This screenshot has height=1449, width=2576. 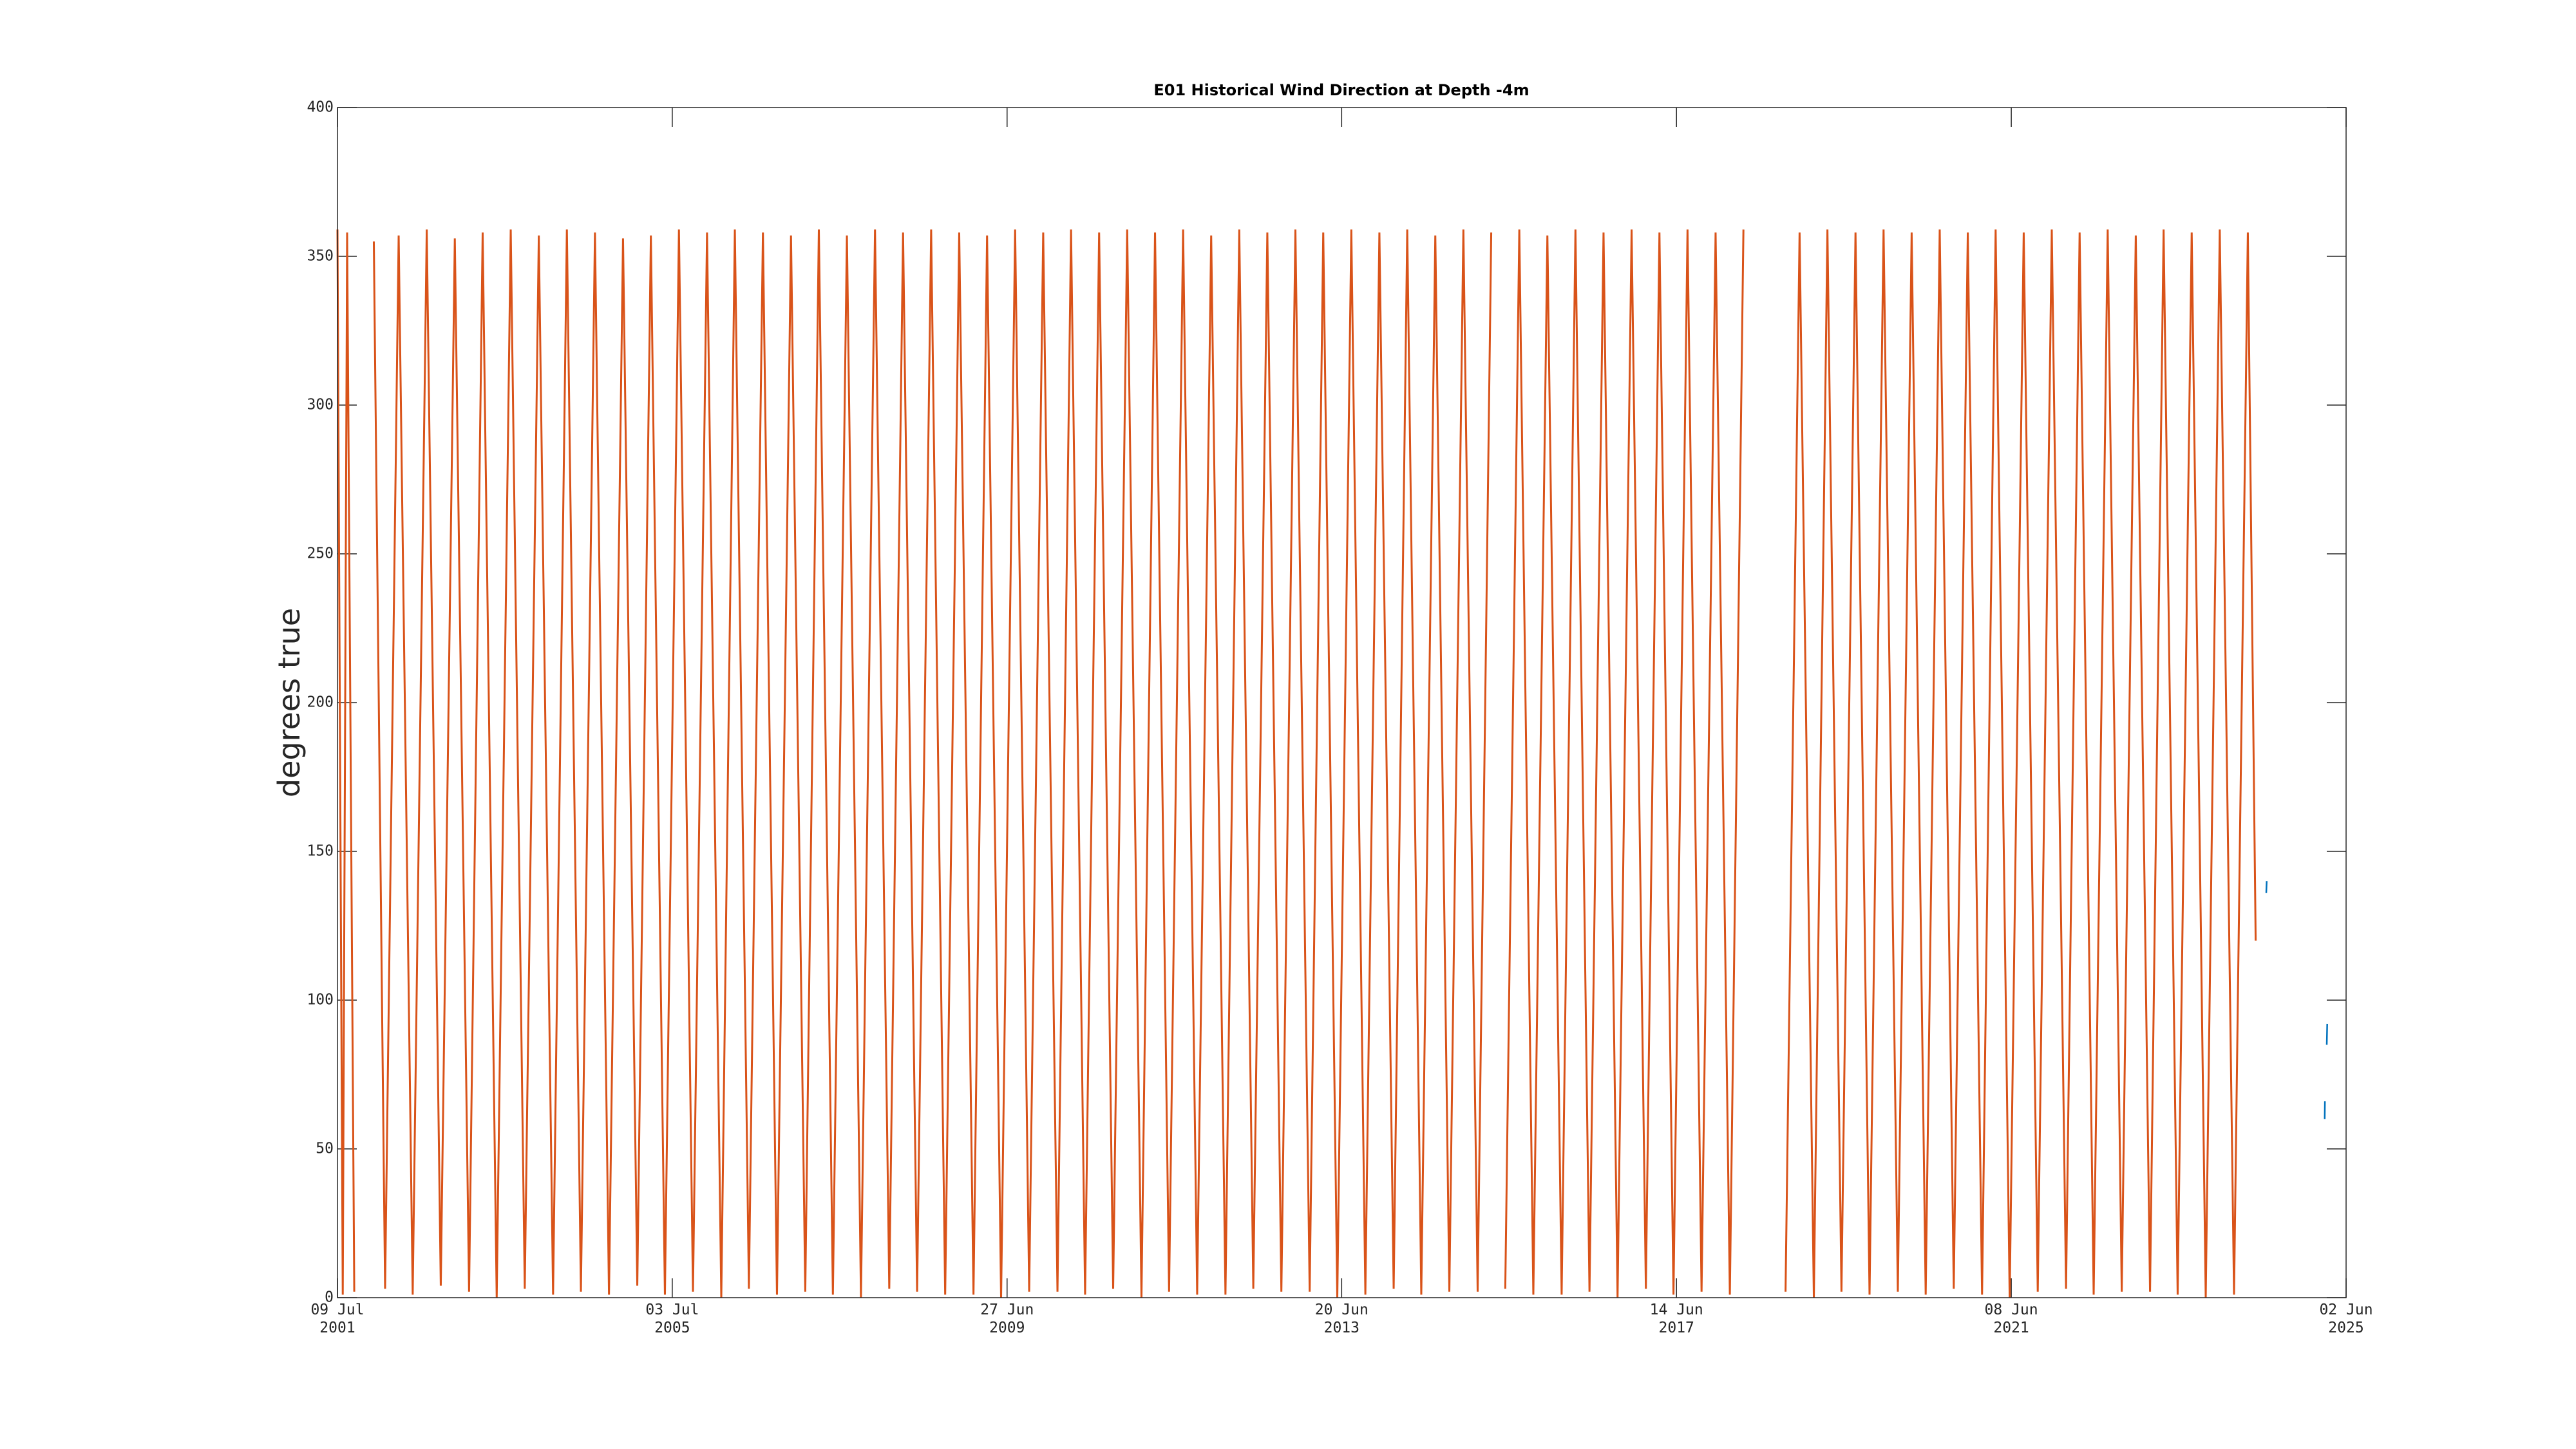 I want to click on y-tick-label: 0, so click(x=329, y=1297).